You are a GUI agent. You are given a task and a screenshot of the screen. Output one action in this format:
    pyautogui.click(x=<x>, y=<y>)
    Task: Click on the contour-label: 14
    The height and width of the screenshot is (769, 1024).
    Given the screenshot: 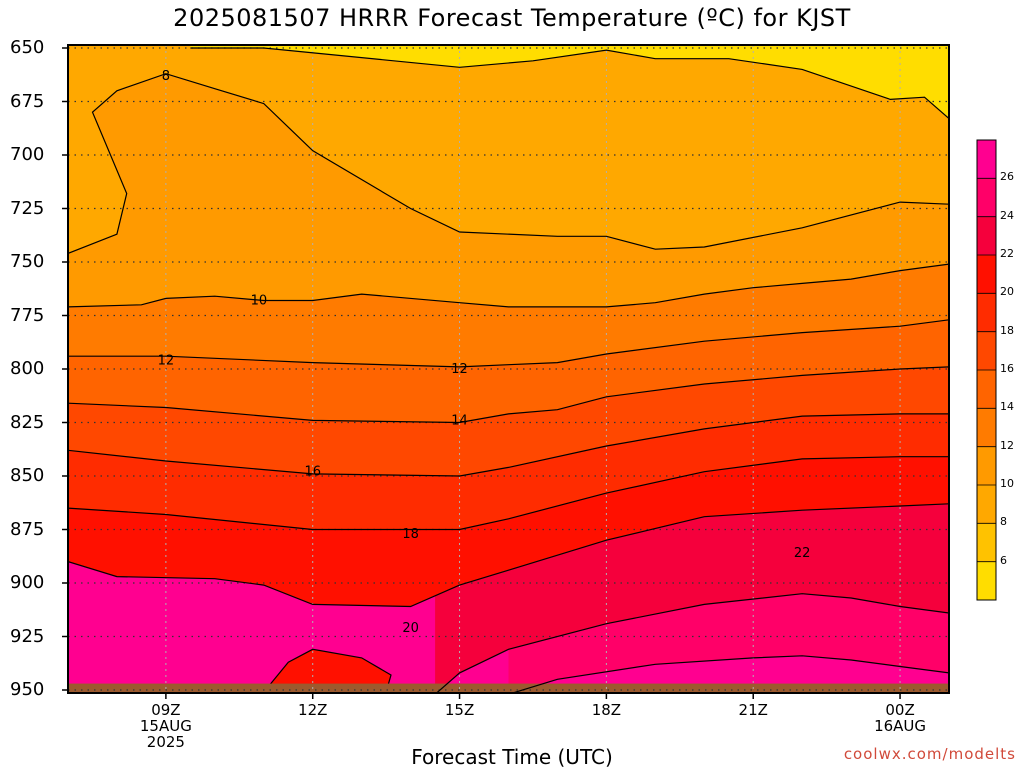 What is the action you would take?
    pyautogui.click(x=459, y=420)
    